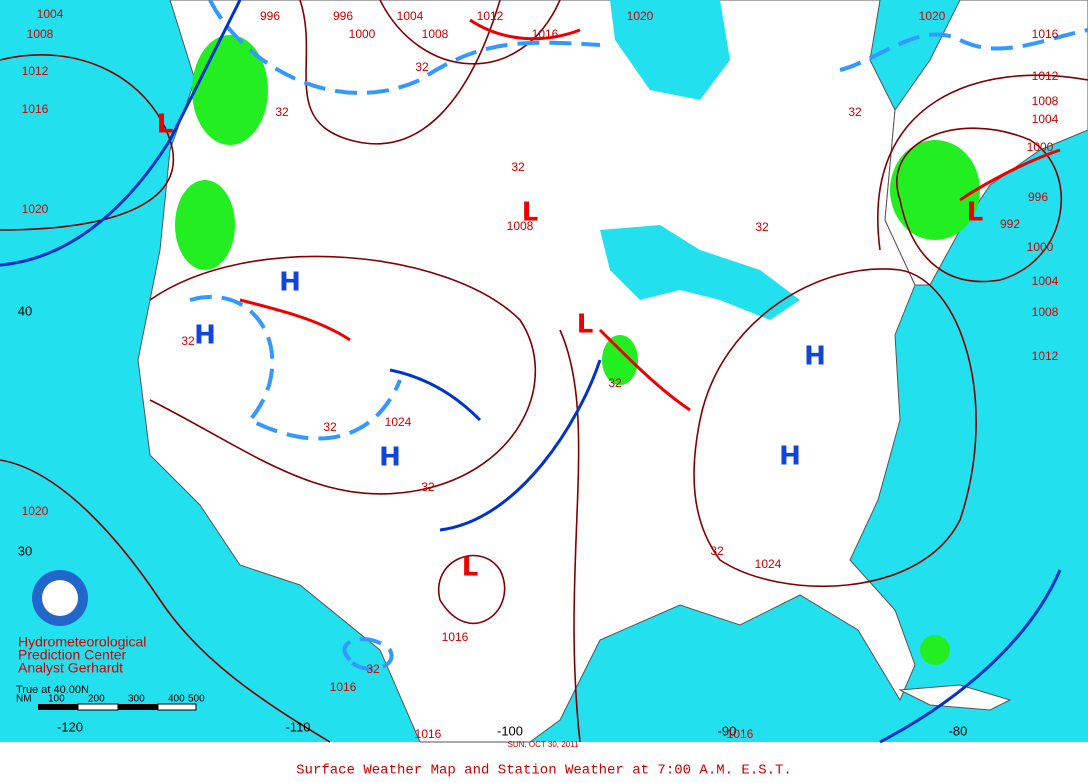  I want to click on scale-tick: 400, so click(176, 699).